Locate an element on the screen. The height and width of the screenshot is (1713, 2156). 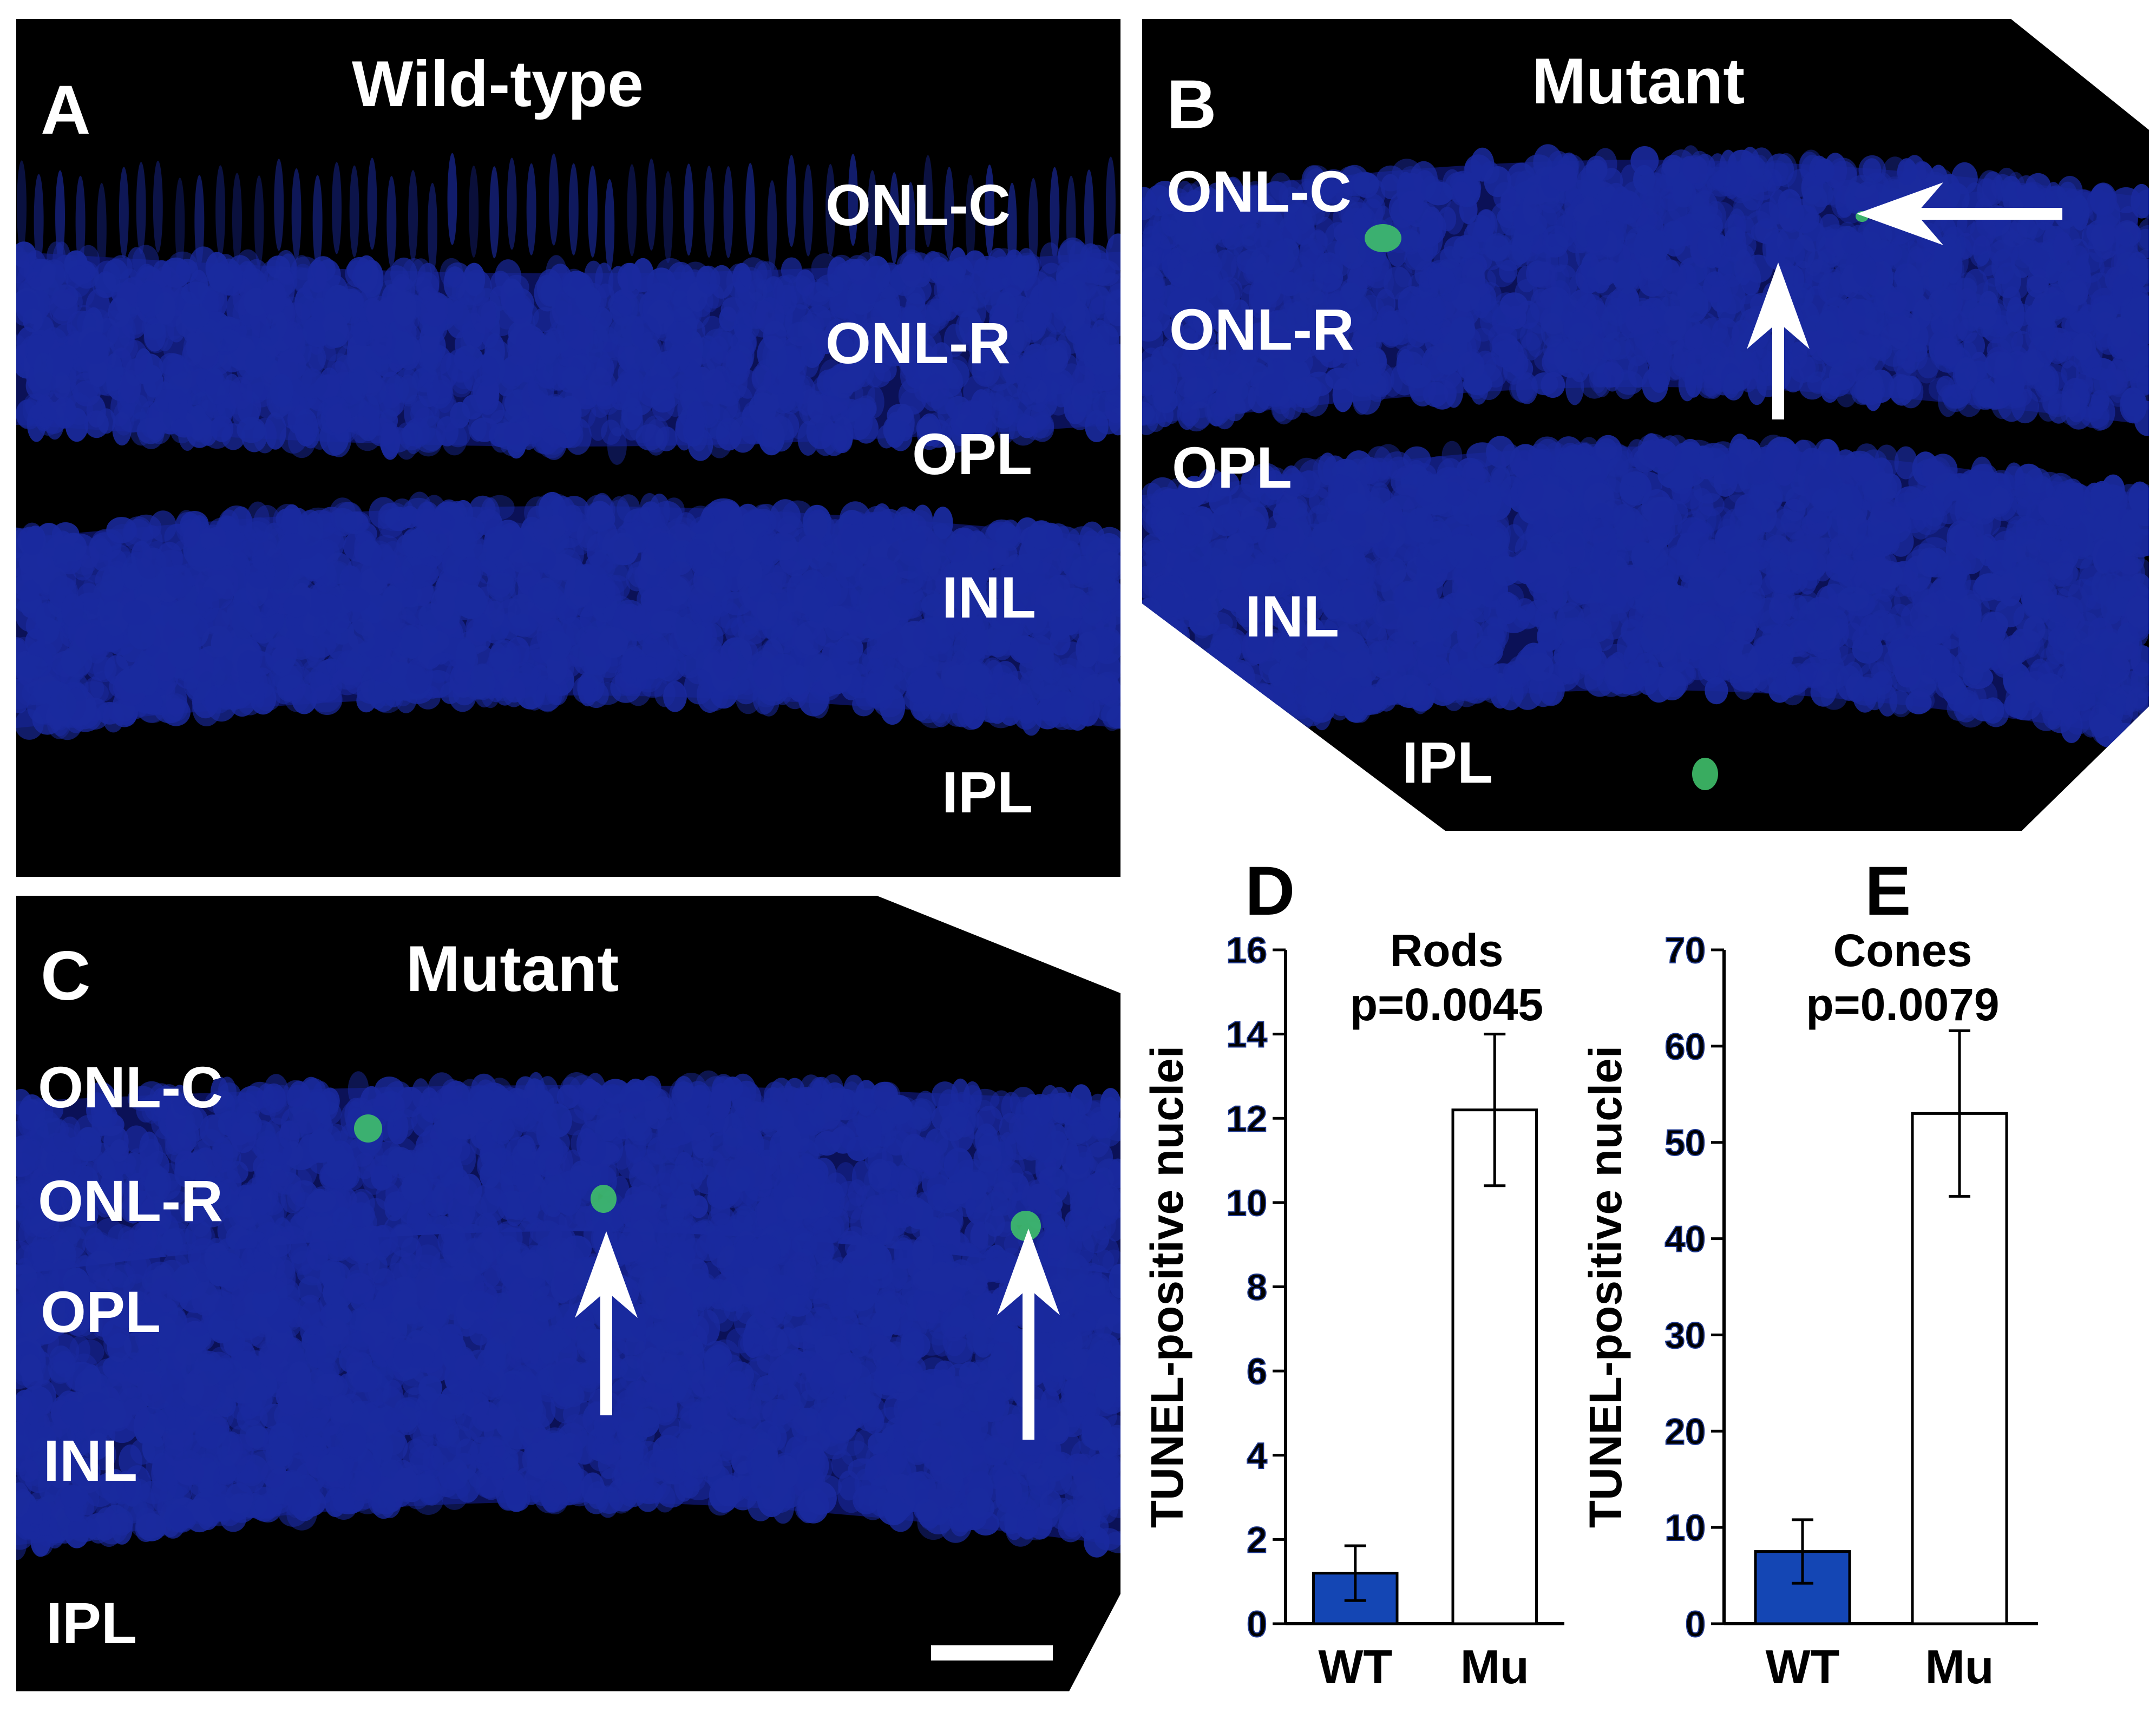
layer-label-ipl: IPL is located at coordinates (987, 792).